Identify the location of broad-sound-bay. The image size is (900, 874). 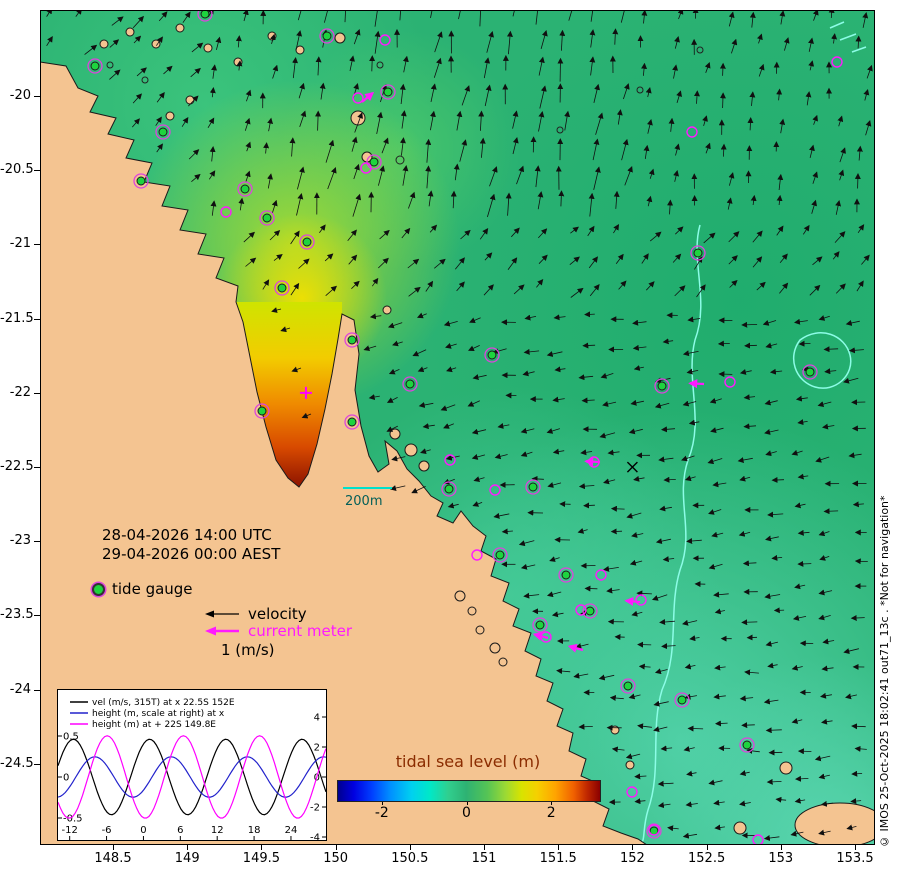
(289, 394).